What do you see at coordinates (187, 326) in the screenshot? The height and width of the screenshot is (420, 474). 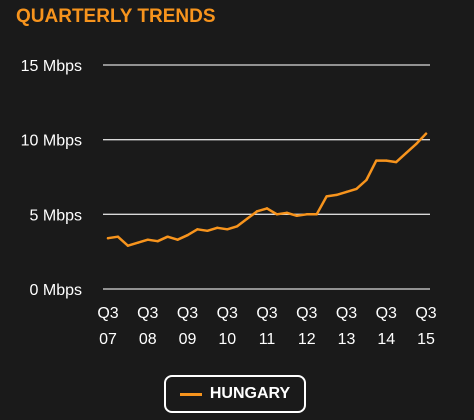 I see `x-tick-label: Q3 09` at bounding box center [187, 326].